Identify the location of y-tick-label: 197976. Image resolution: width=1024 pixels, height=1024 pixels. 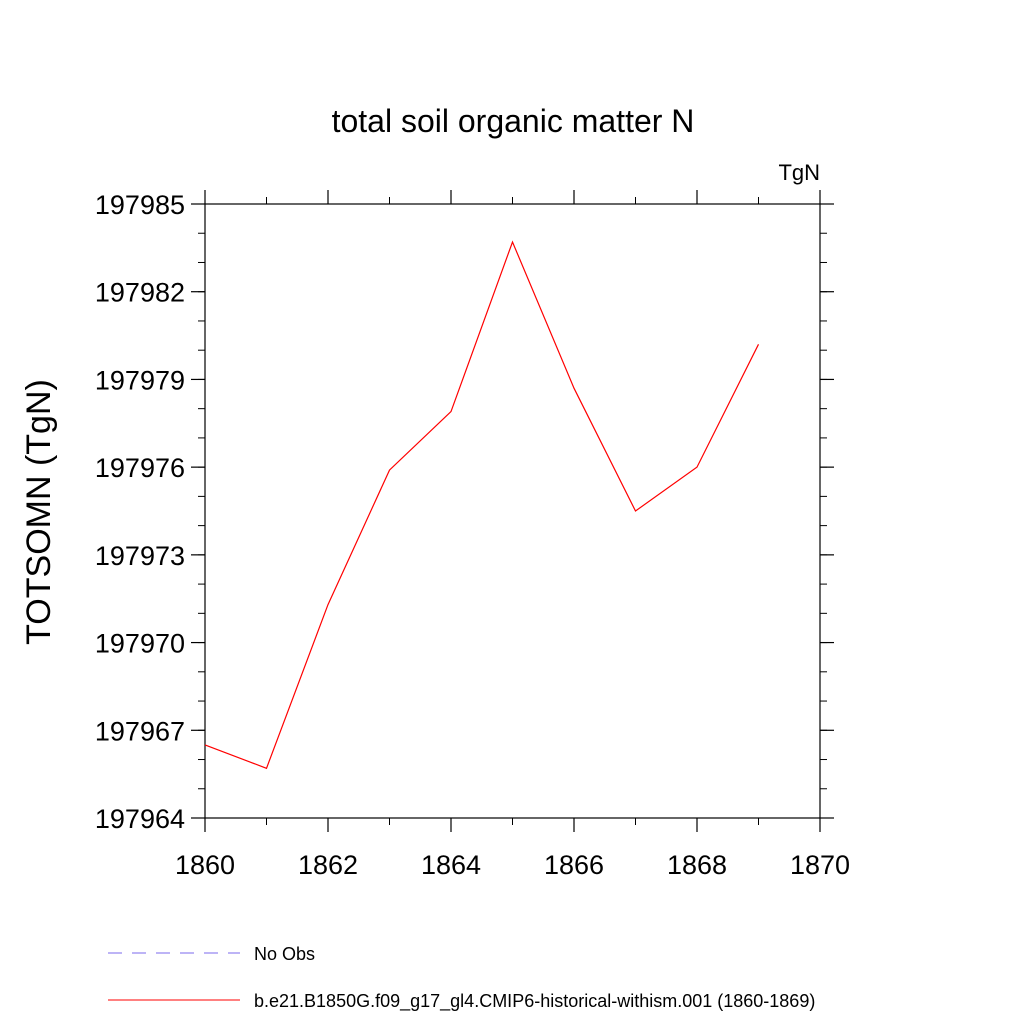
(140, 468).